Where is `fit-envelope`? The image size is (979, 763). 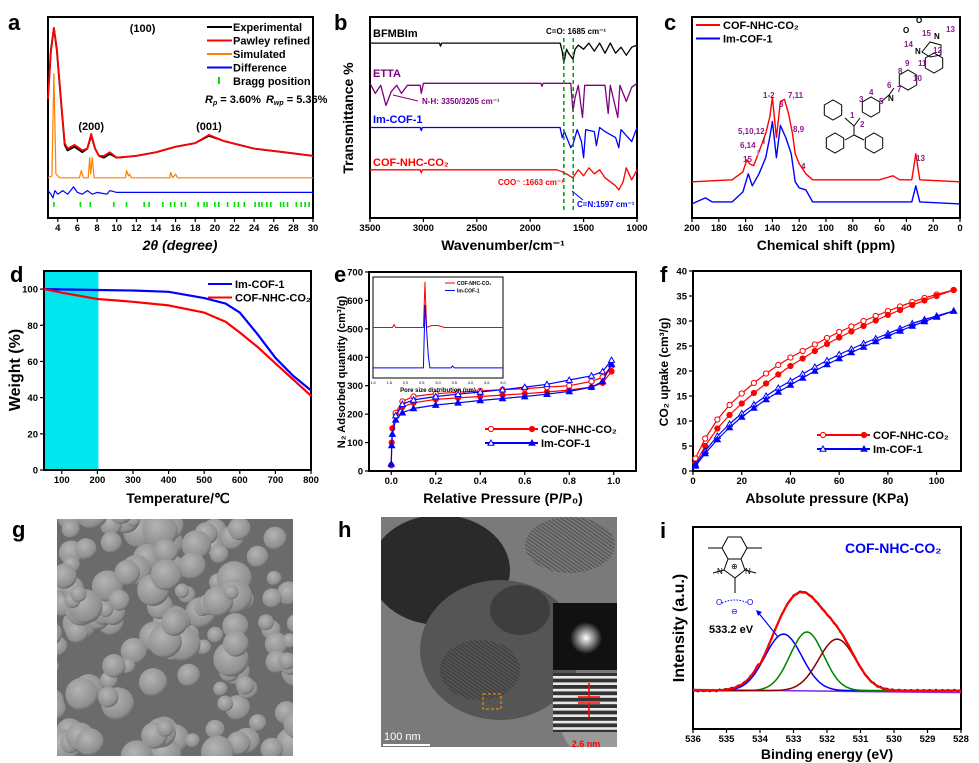
fit-envelope is located at coordinates (827, 641).